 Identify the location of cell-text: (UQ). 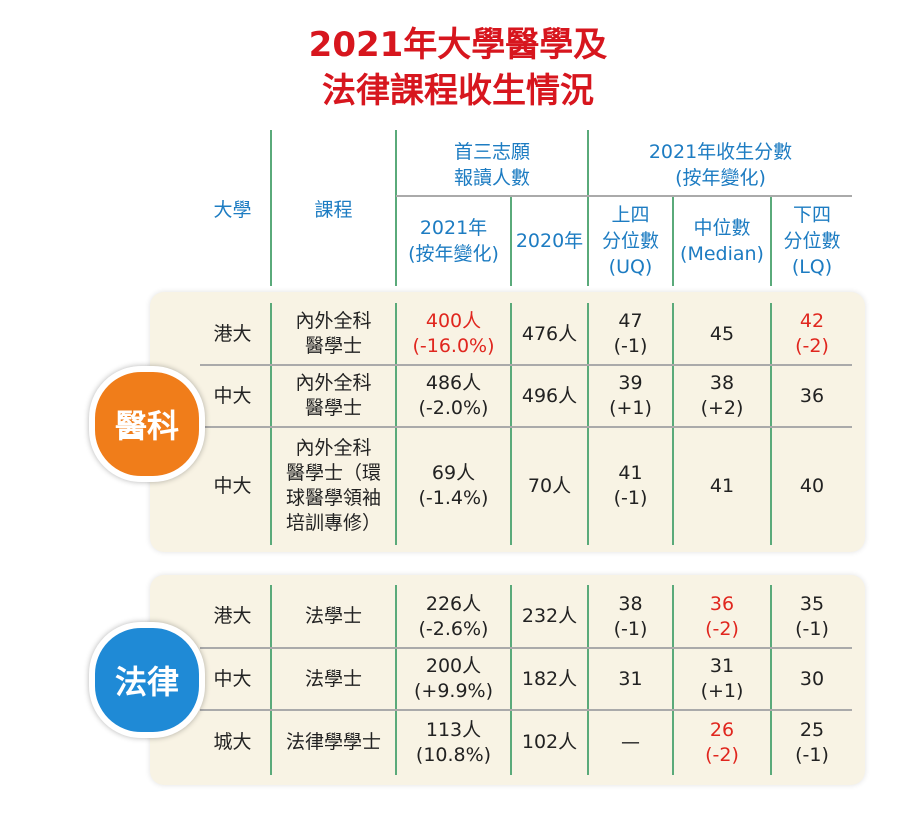
(630, 267).